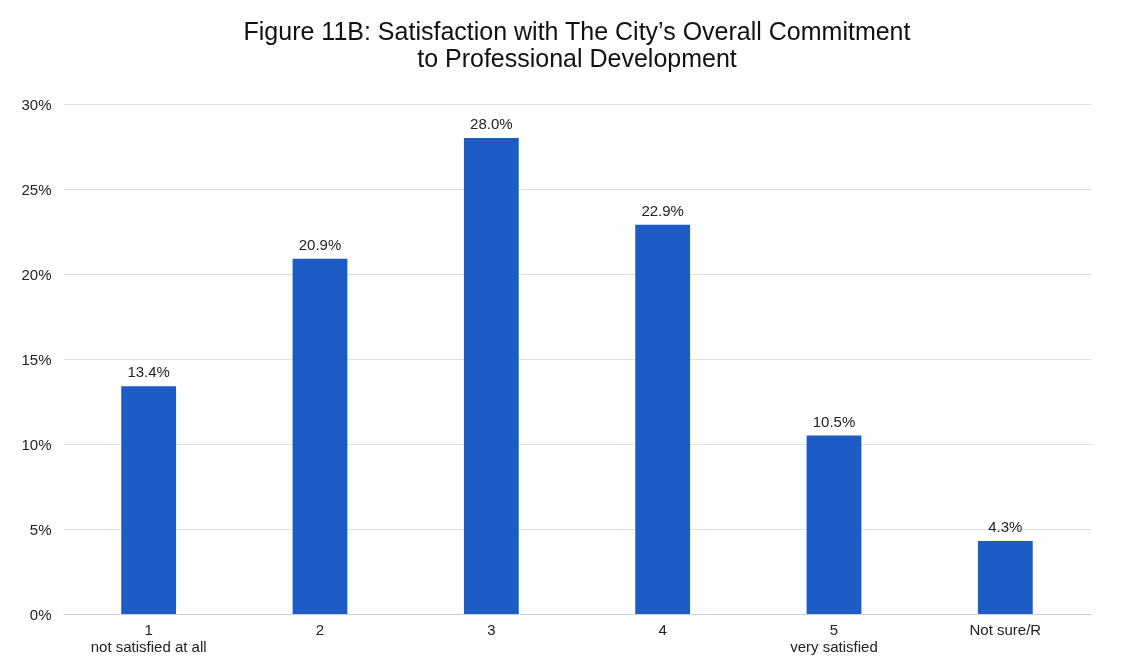  Describe the element at coordinates (36, 444) in the screenshot. I see `y-tick-label: 10%` at that location.